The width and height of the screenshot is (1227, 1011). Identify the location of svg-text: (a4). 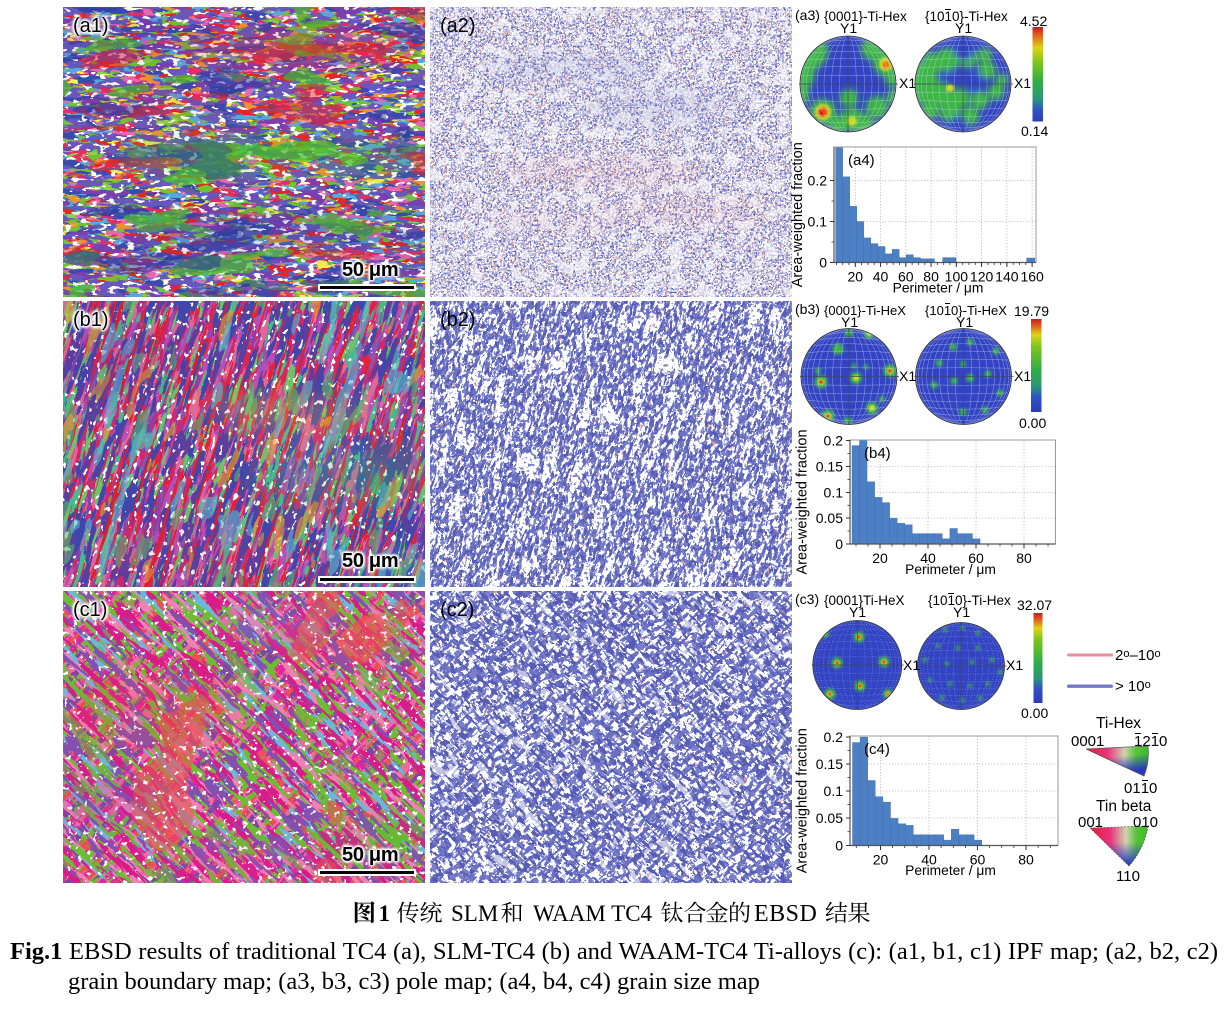
(861, 160).